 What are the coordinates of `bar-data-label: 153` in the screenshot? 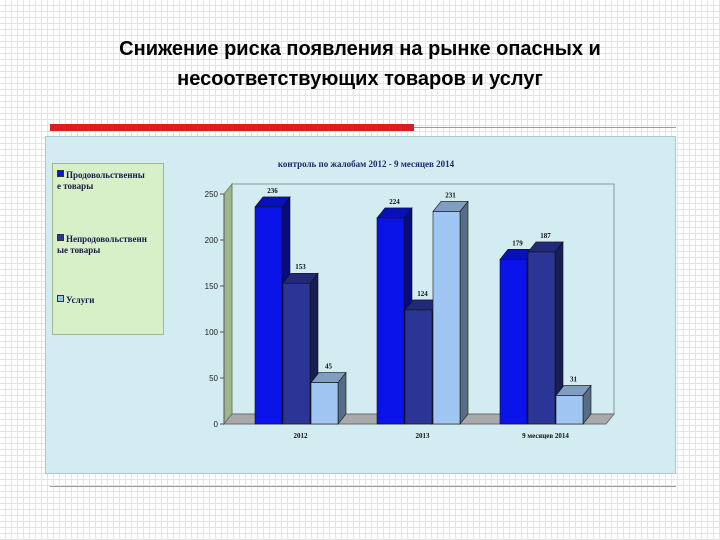 It's located at (300, 267).